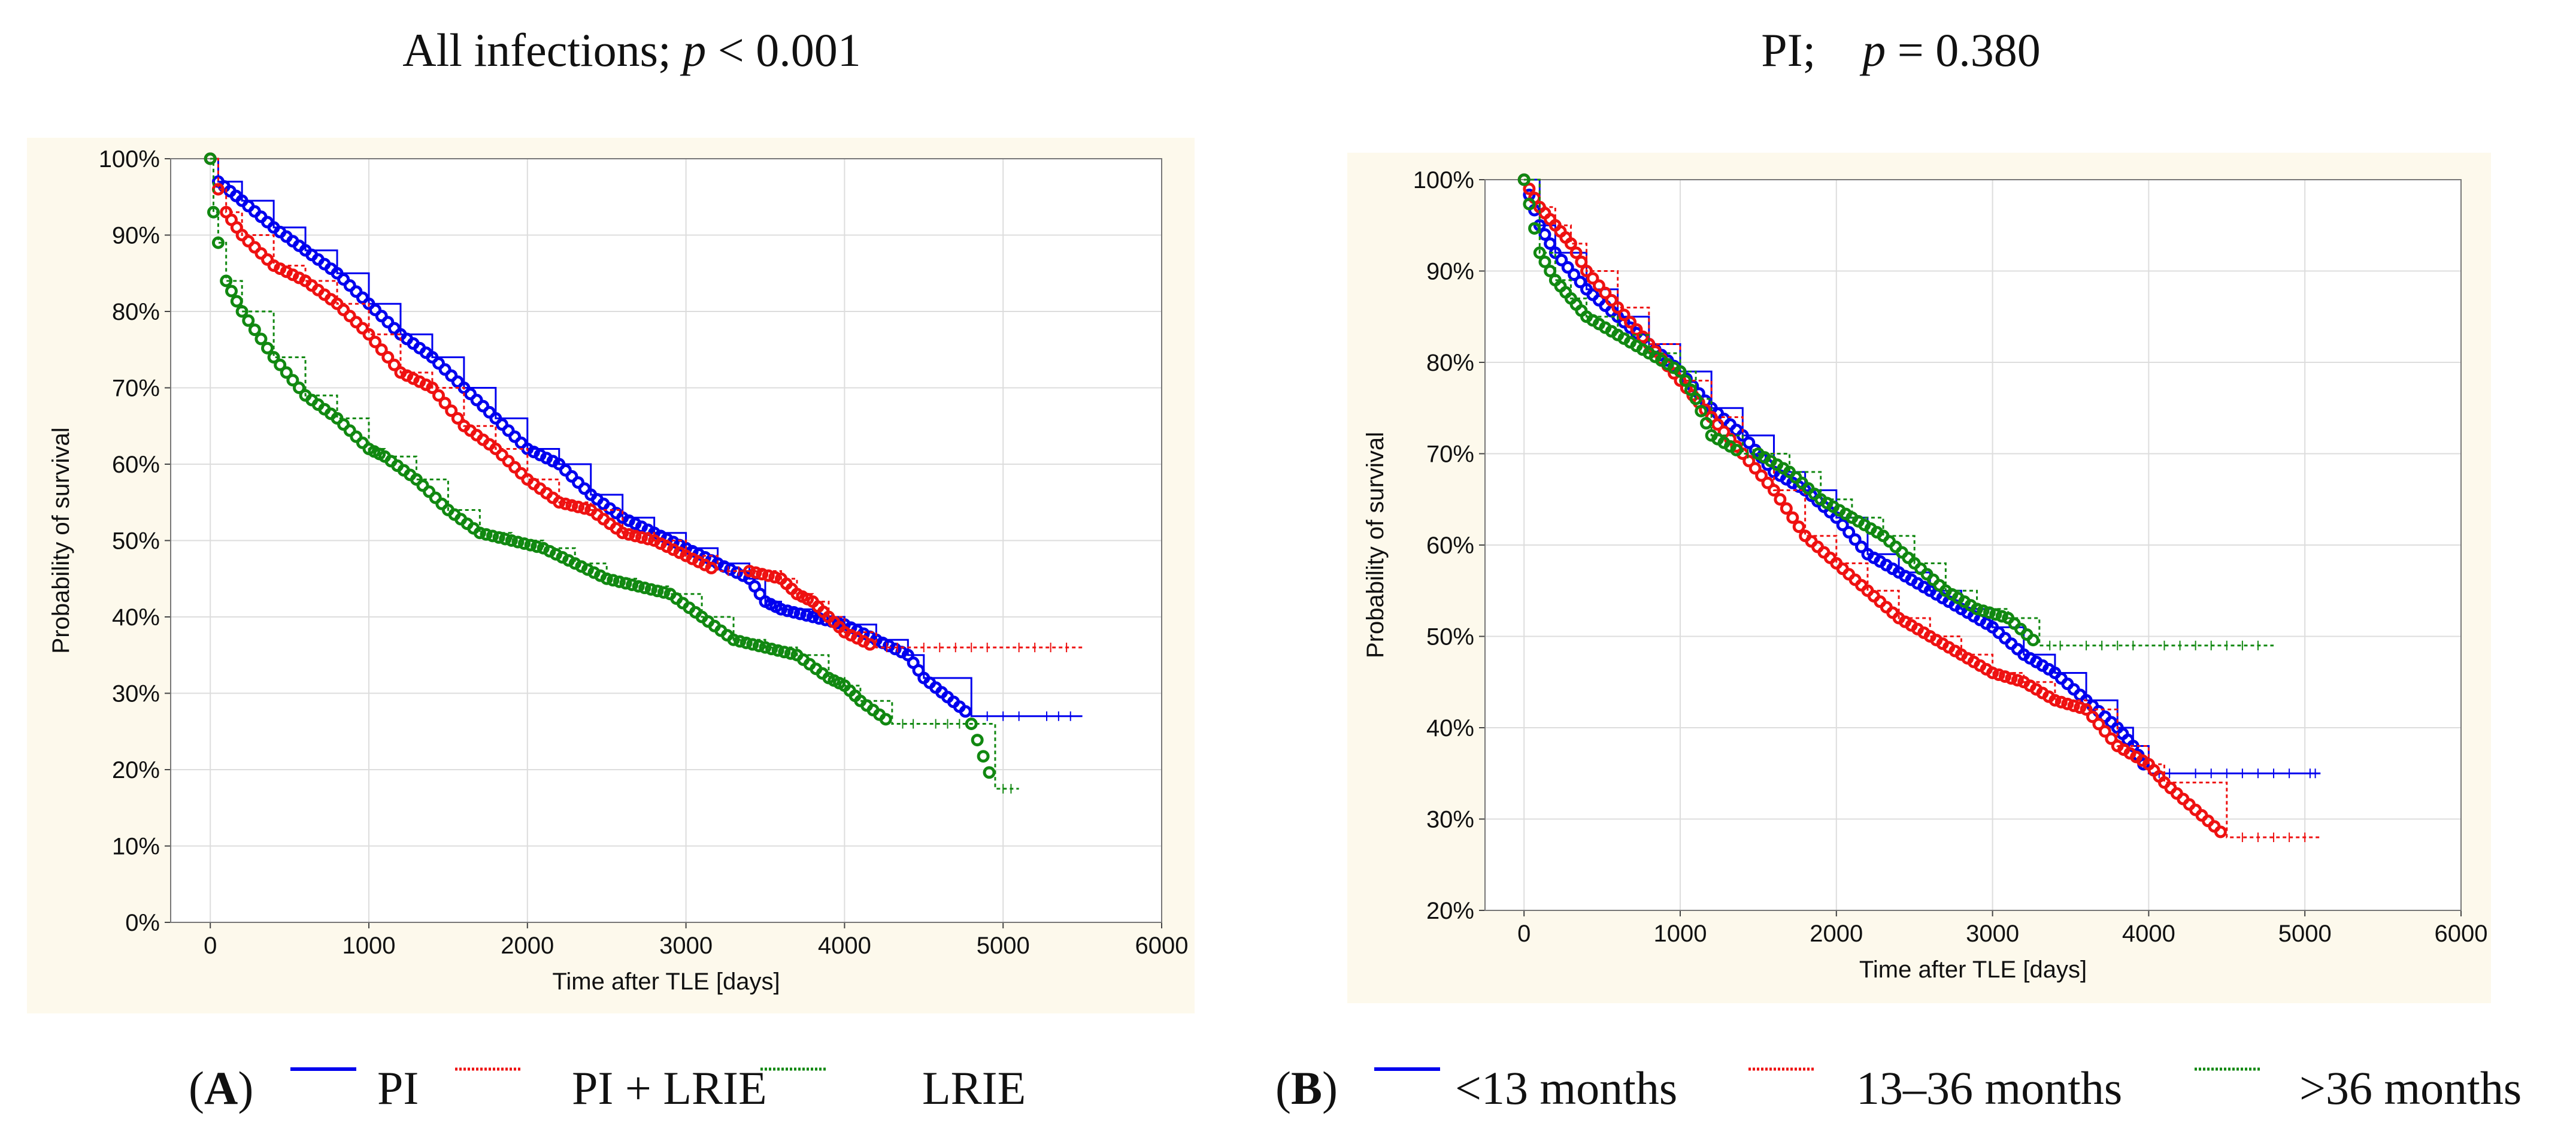  Describe the element at coordinates (1680, 934) in the screenshot. I see `chart-b-xtick-label: 1000` at that location.